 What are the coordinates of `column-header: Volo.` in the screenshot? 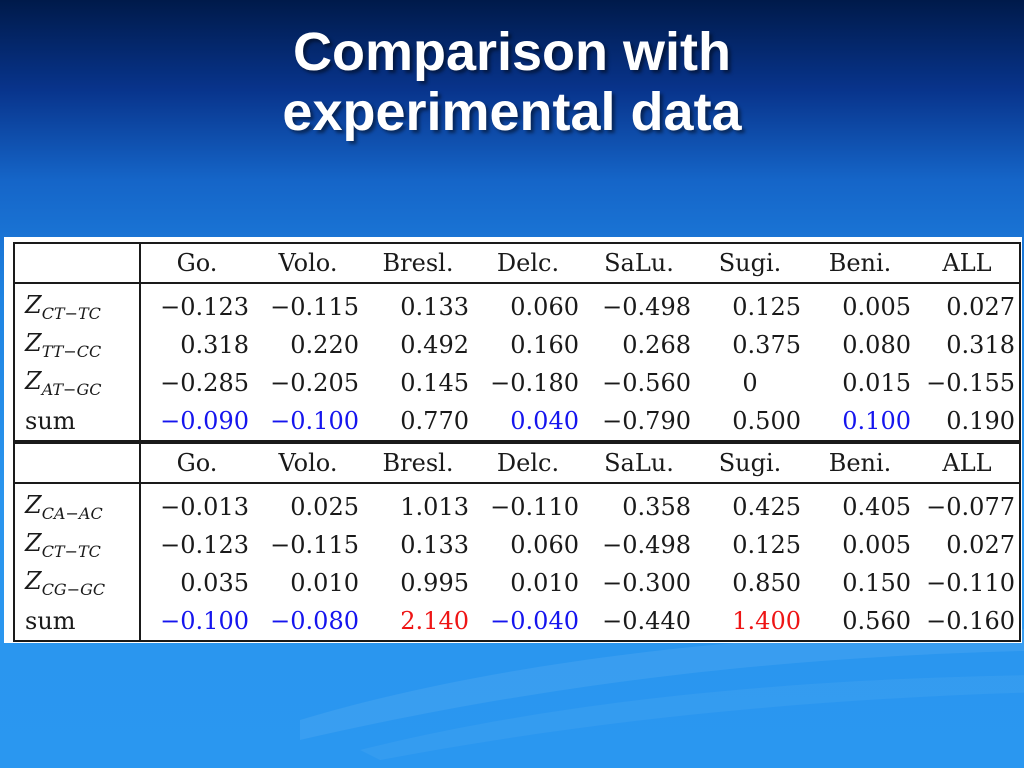 It's located at (308, 463).